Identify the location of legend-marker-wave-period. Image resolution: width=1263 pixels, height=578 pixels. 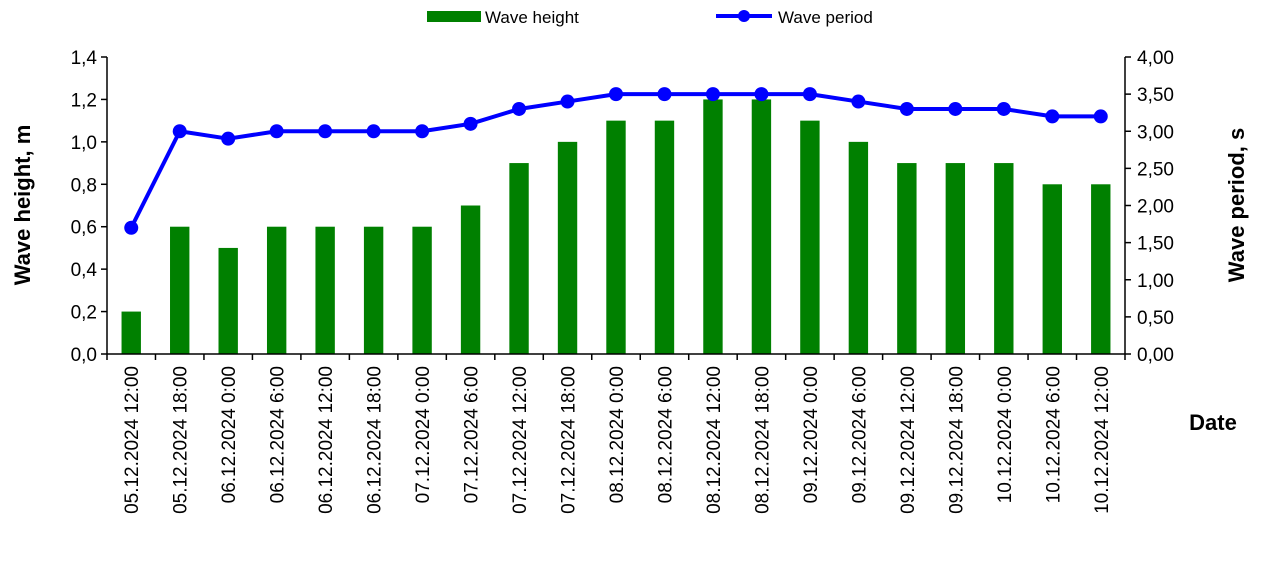
(744, 16).